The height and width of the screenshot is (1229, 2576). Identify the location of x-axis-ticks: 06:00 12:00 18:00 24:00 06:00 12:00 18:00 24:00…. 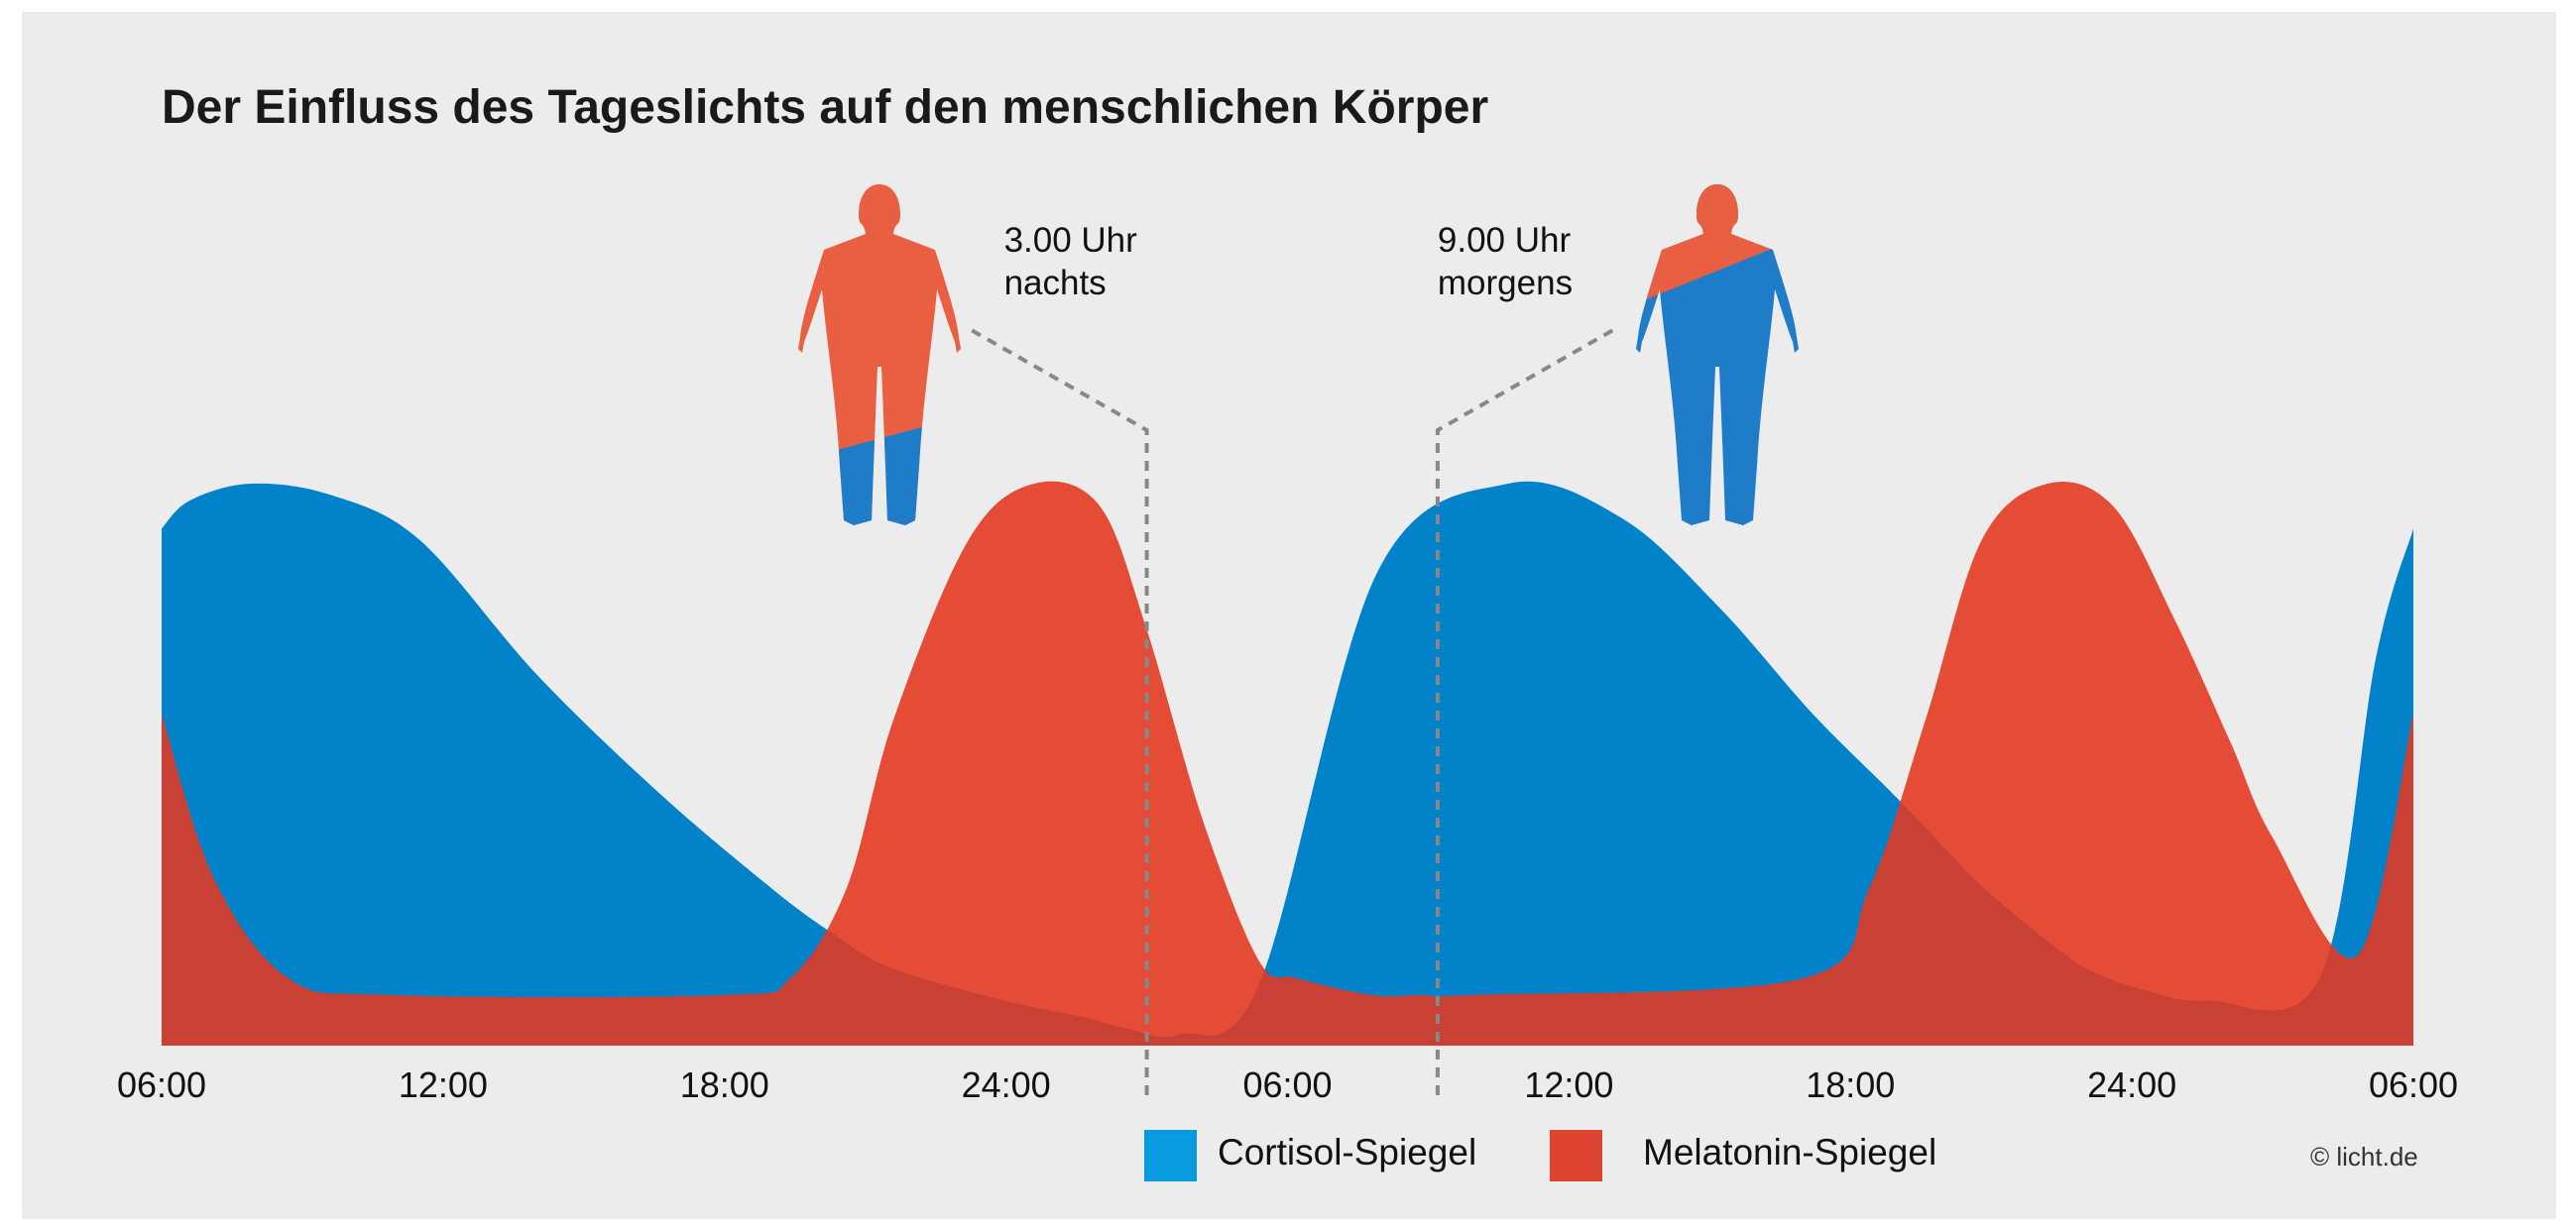
(1287, 1084).